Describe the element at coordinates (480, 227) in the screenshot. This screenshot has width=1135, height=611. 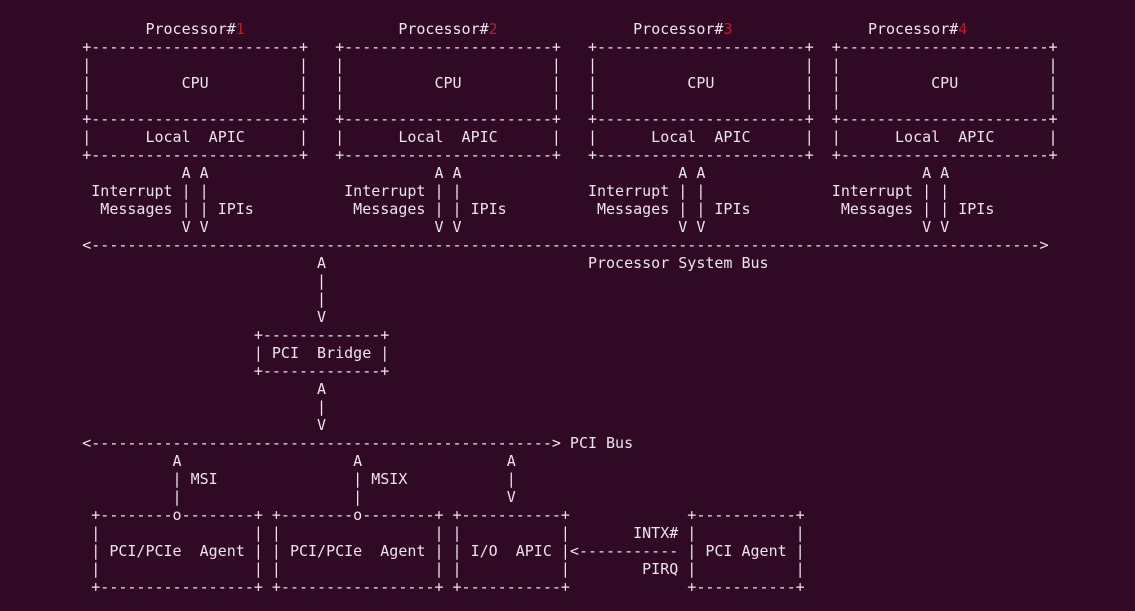
I see `diagram-row: V V V V V V V V` at that location.